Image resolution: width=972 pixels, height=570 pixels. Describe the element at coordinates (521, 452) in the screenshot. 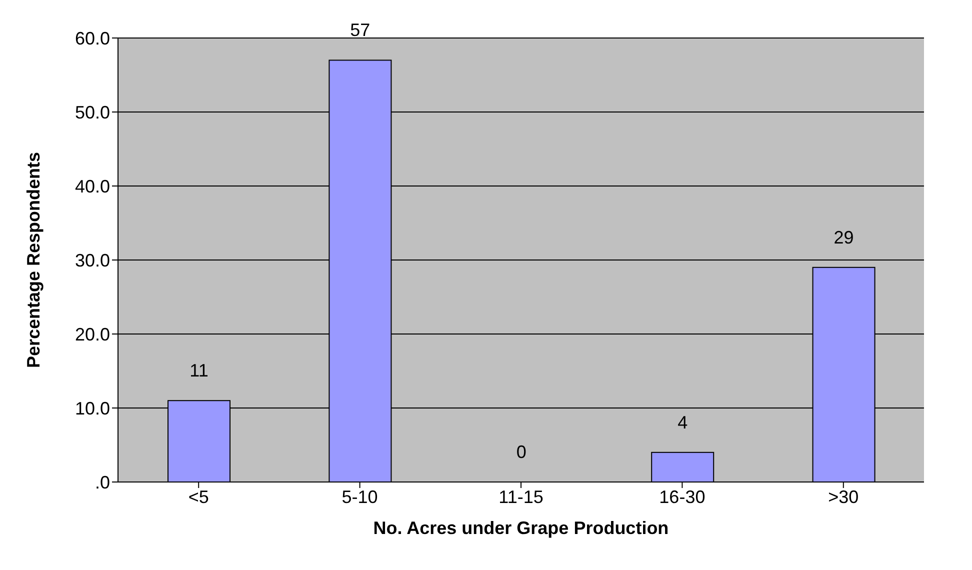

I see `data-label: 0` at that location.